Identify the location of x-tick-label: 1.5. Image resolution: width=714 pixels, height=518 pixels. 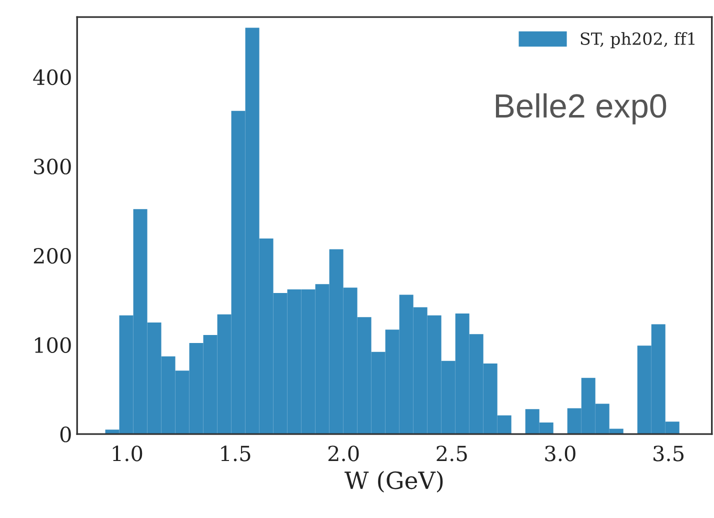
(235, 454).